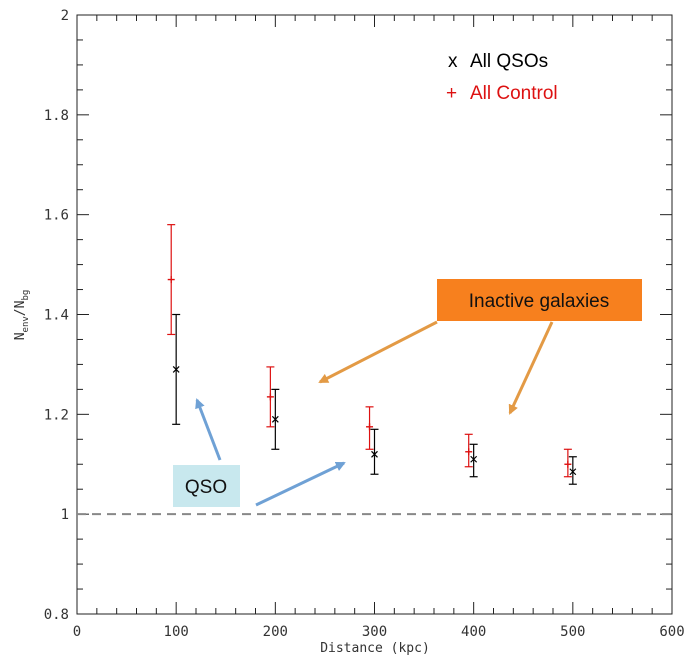  Describe the element at coordinates (374, 632) in the screenshot. I see `x-tick-label: 300` at that location.